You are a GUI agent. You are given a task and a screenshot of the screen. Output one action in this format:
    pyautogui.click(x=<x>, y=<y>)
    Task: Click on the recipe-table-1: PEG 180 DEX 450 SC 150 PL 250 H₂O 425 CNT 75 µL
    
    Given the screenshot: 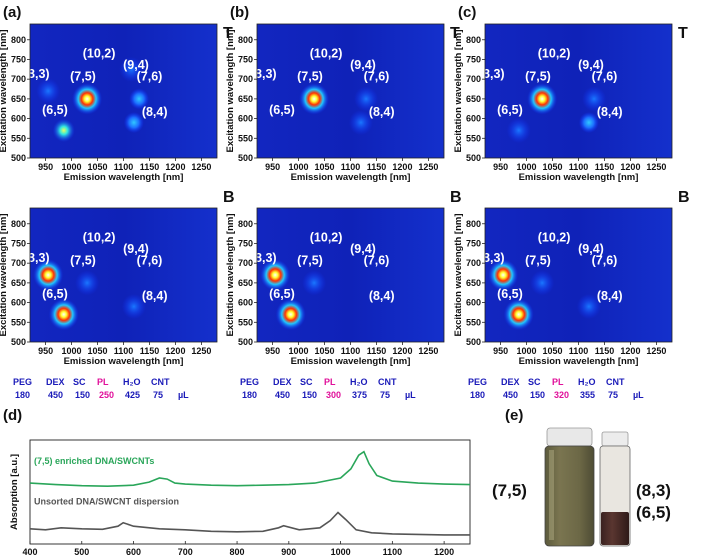 What is the action you would take?
    pyautogui.click(x=101, y=388)
    